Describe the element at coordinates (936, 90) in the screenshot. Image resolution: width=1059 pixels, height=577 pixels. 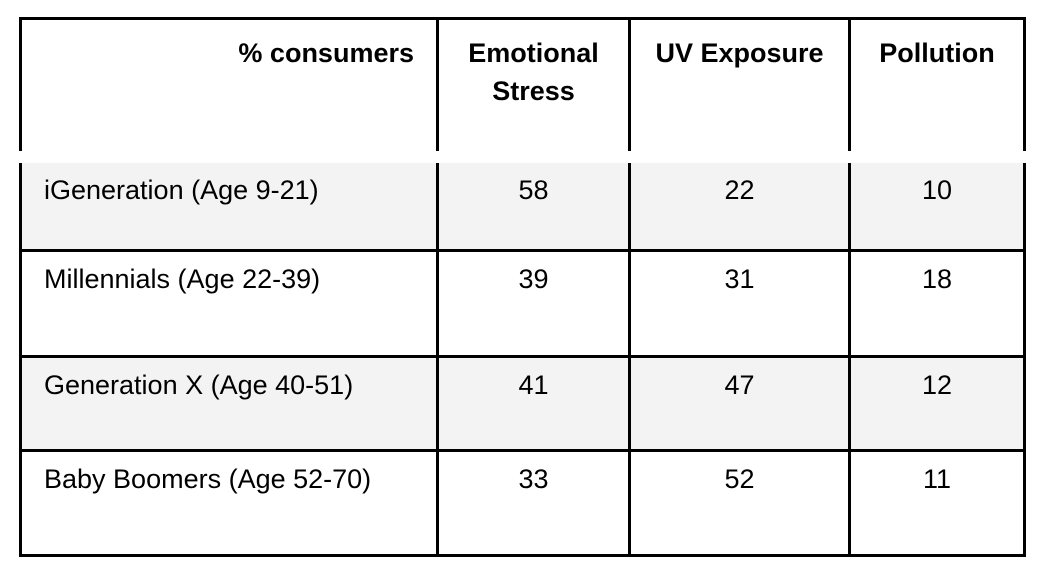
I see `header-pollution: Pollution` at that location.